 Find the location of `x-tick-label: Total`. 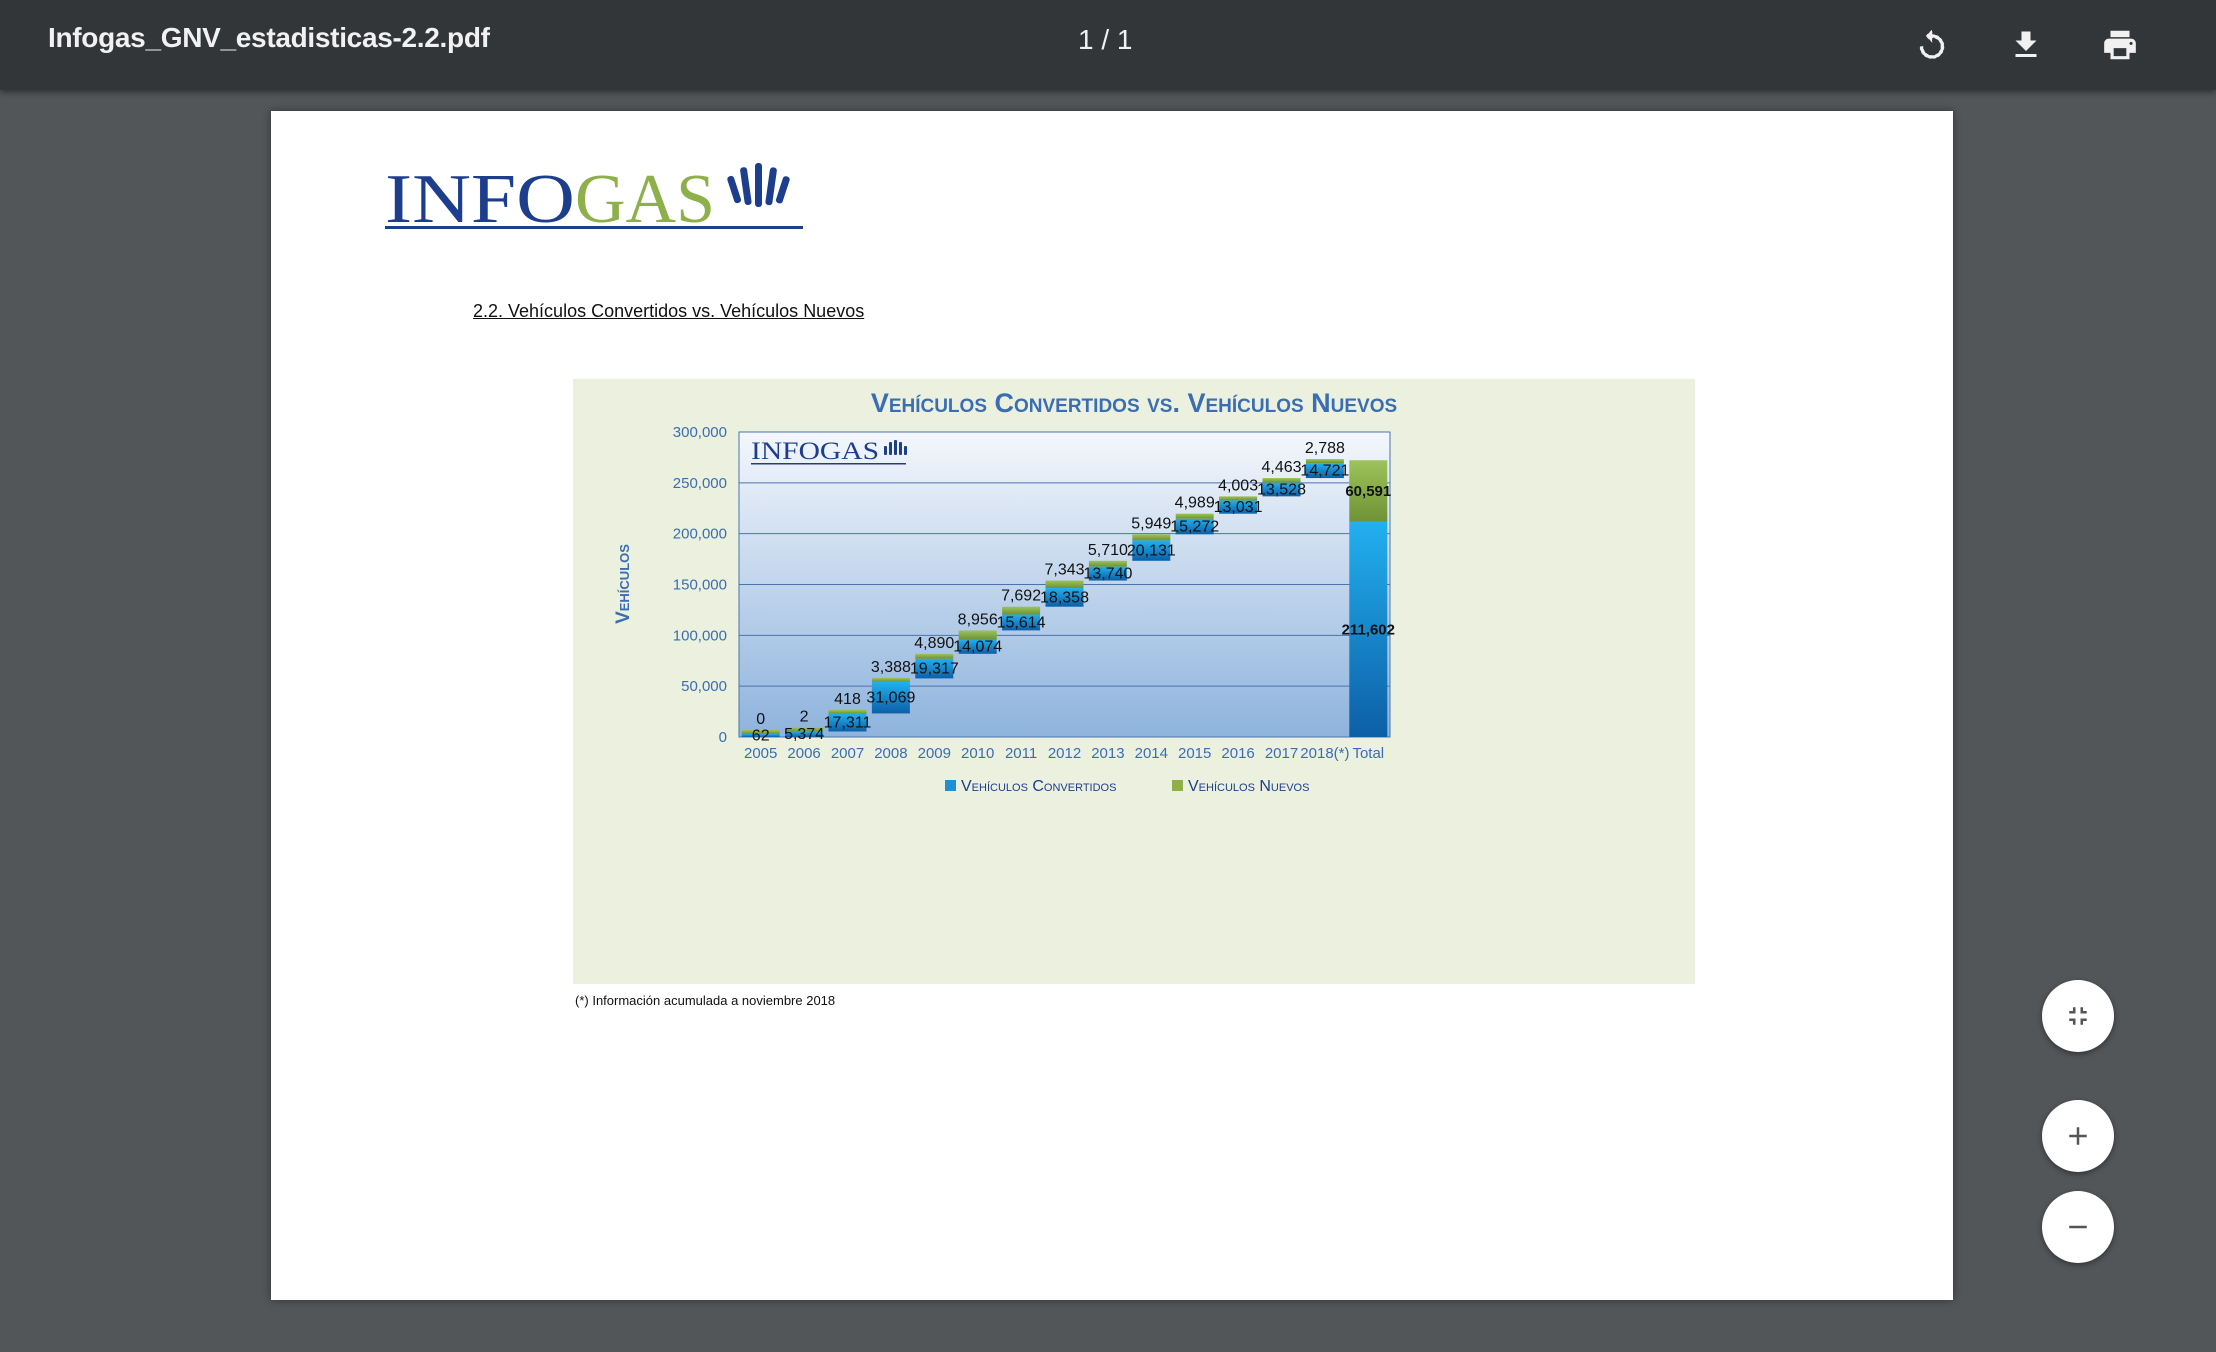

x-tick-label: Total is located at coordinates (1368, 753).